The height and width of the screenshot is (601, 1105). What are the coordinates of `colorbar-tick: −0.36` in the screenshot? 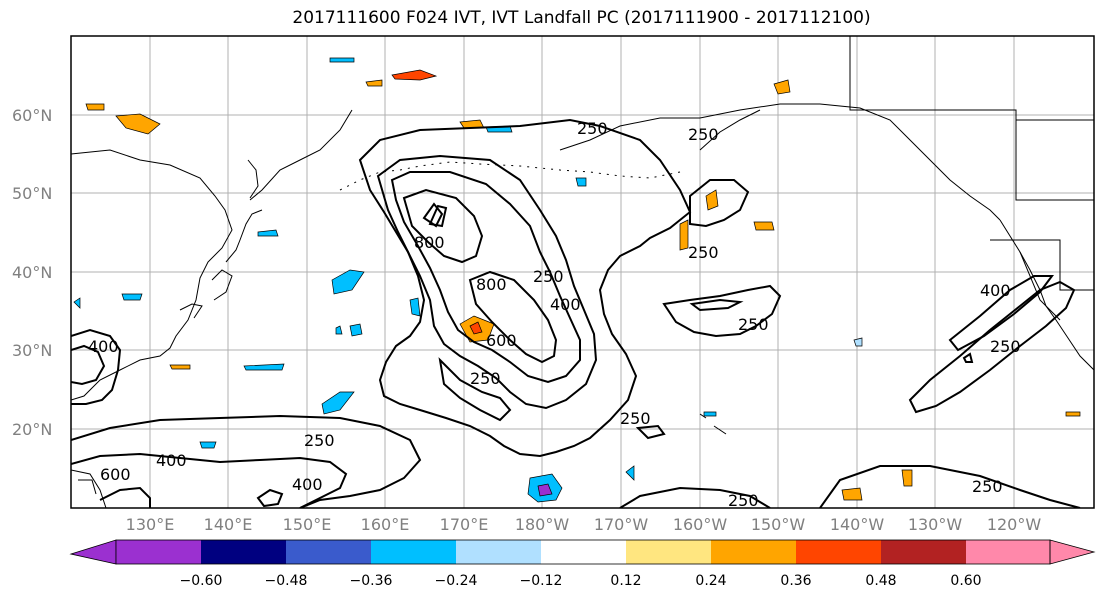 It's located at (371, 581).